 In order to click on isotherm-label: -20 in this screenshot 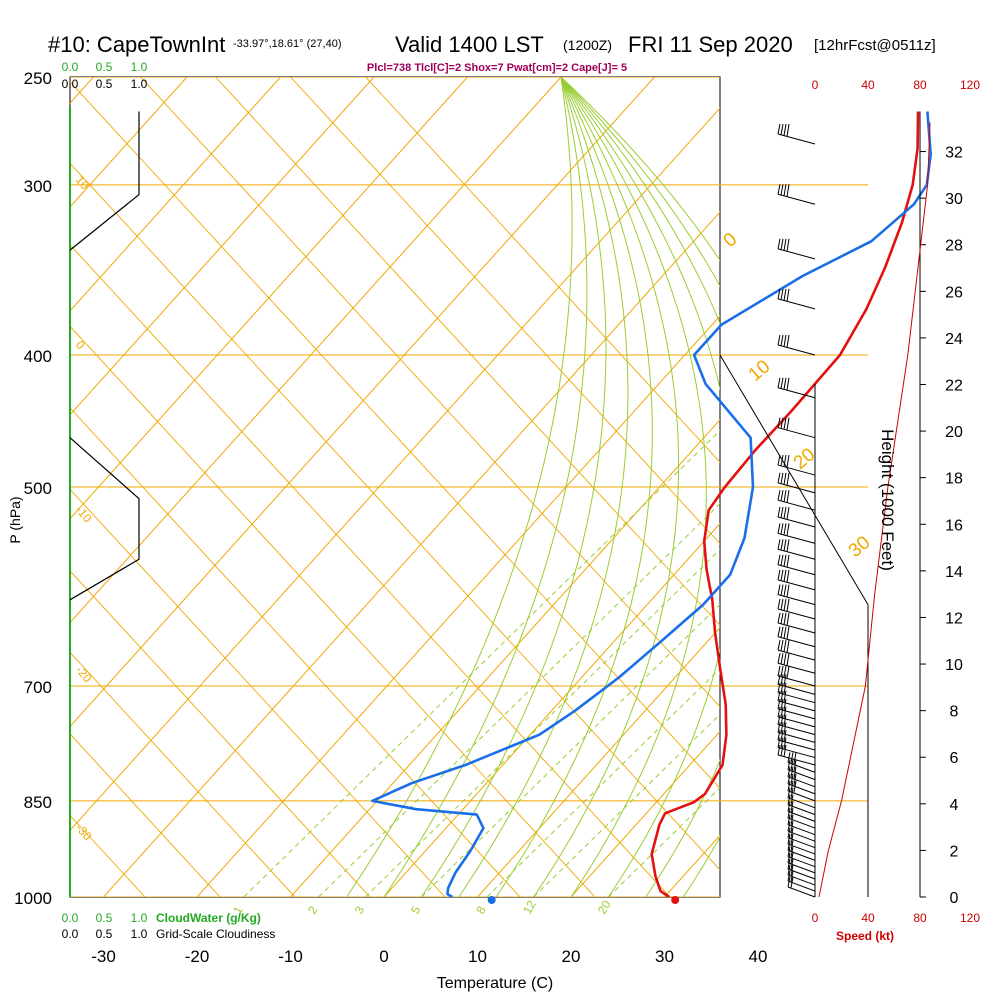, I will do `click(84, 674)`.